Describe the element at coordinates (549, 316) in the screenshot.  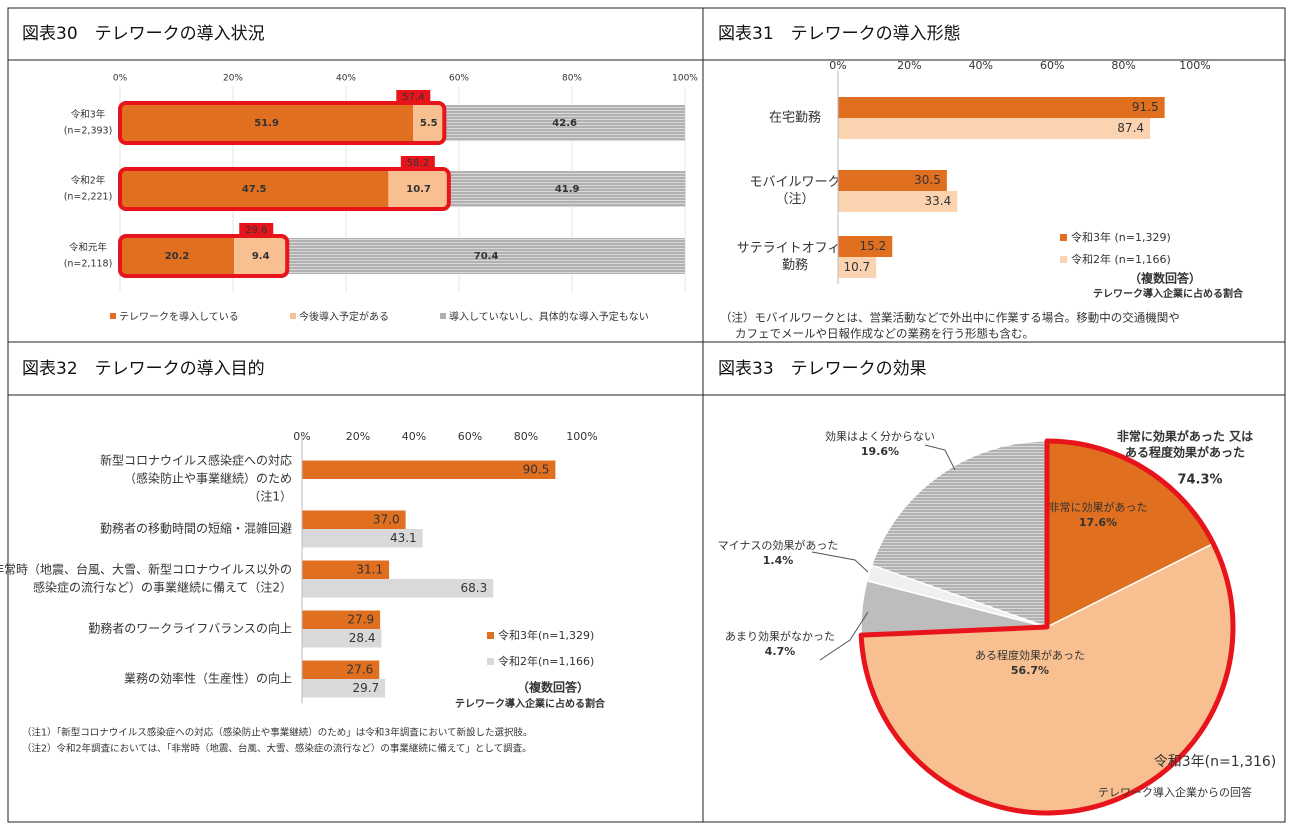
I see `legend-label: 導入していないし、具体的な導入予定もない` at that location.